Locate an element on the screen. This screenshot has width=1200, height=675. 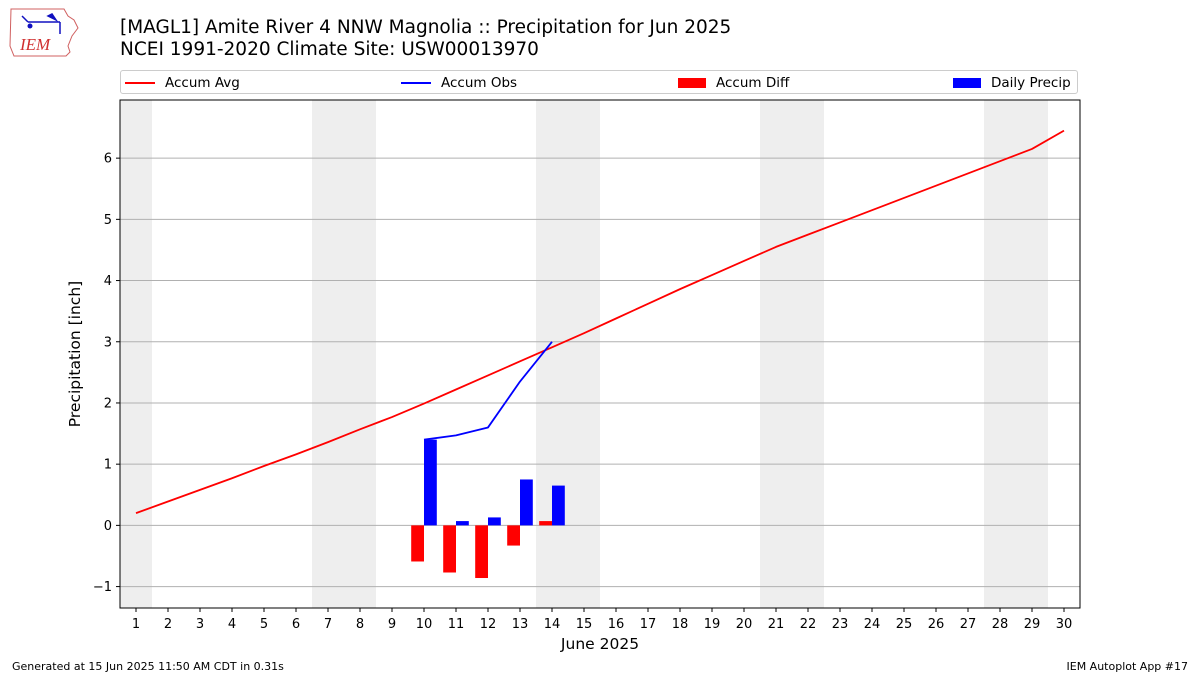
x-tick-label: 29 is located at coordinates (1032, 624).